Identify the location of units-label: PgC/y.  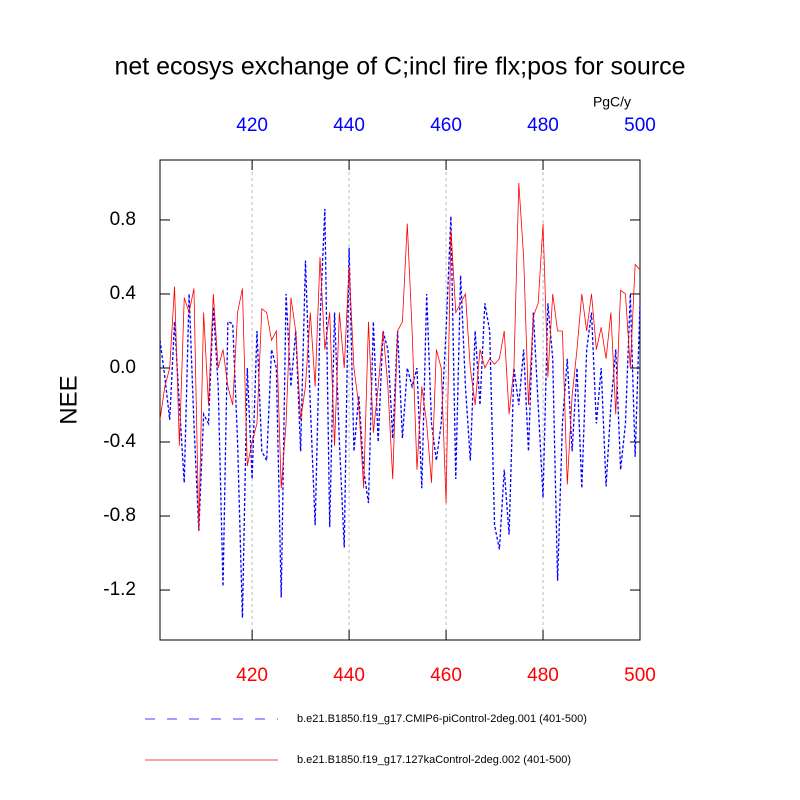
(612, 102).